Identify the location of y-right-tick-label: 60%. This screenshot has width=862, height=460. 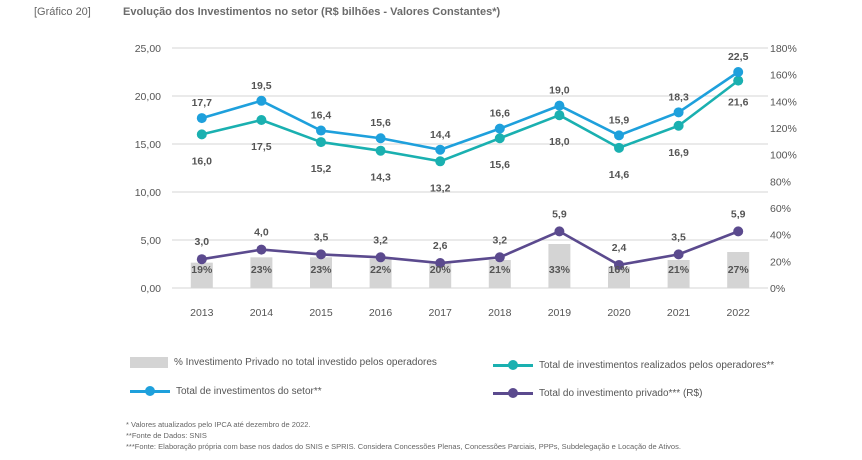
(780, 209).